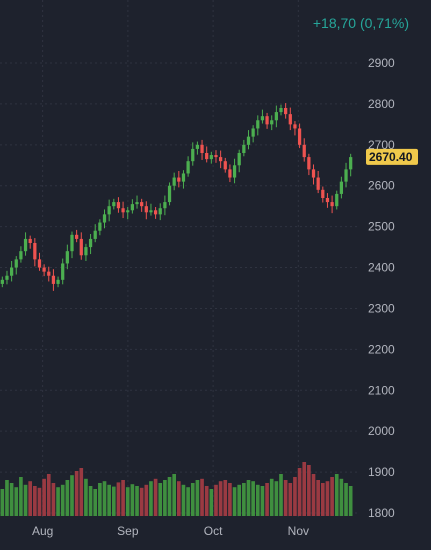 The width and height of the screenshot is (431, 550). What do you see at coordinates (381, 472) in the screenshot?
I see `y-tick-label: 1900` at bounding box center [381, 472].